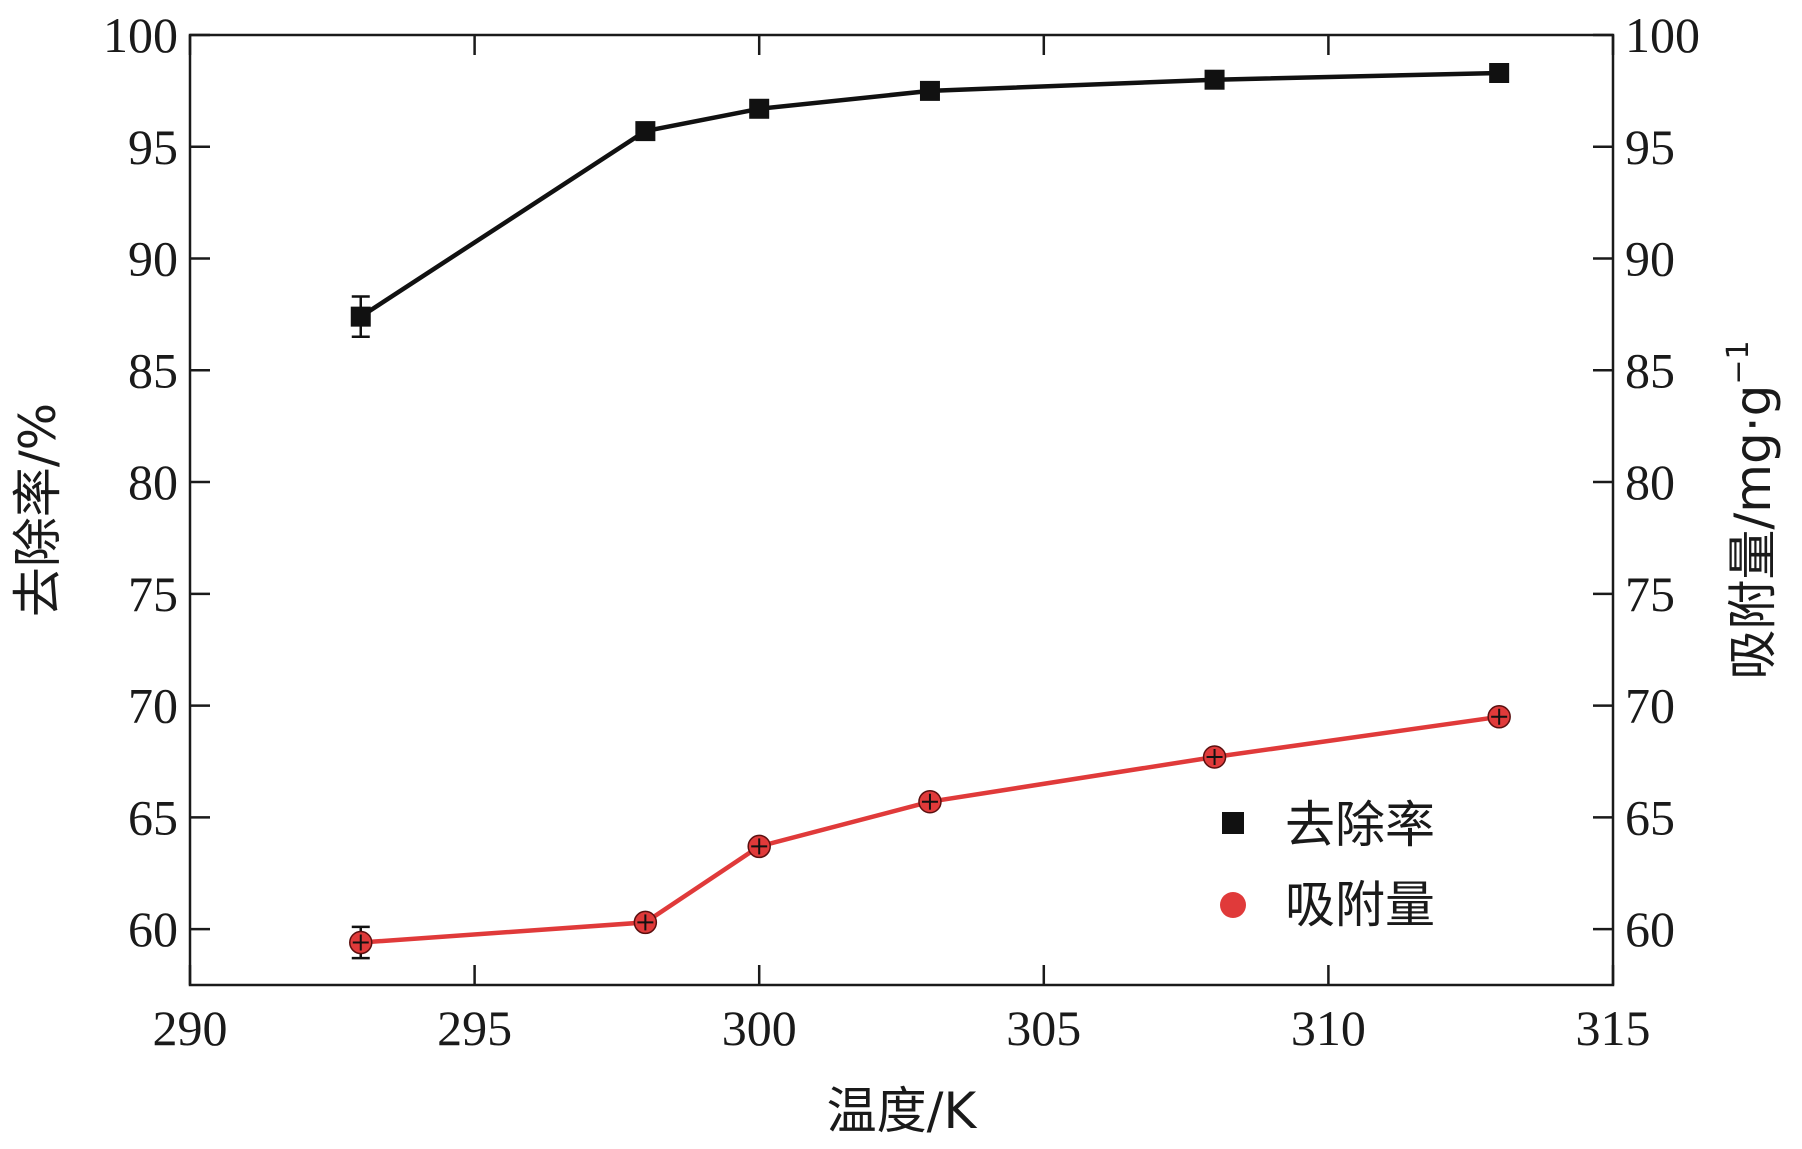 The image size is (1802, 1149). I want to click on y-axis-title-right-superscript: −1, so click(1738, 362).